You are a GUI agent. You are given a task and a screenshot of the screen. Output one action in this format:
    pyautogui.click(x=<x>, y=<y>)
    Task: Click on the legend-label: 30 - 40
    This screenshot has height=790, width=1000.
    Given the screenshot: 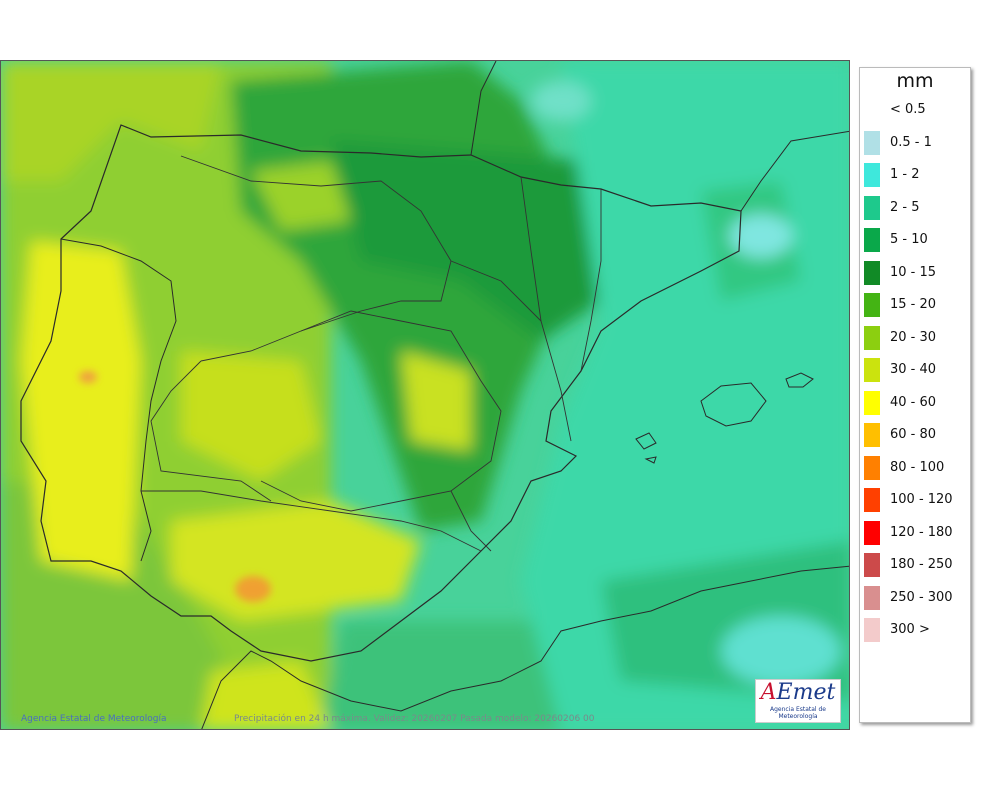 What is the action you would take?
    pyautogui.click(x=913, y=369)
    